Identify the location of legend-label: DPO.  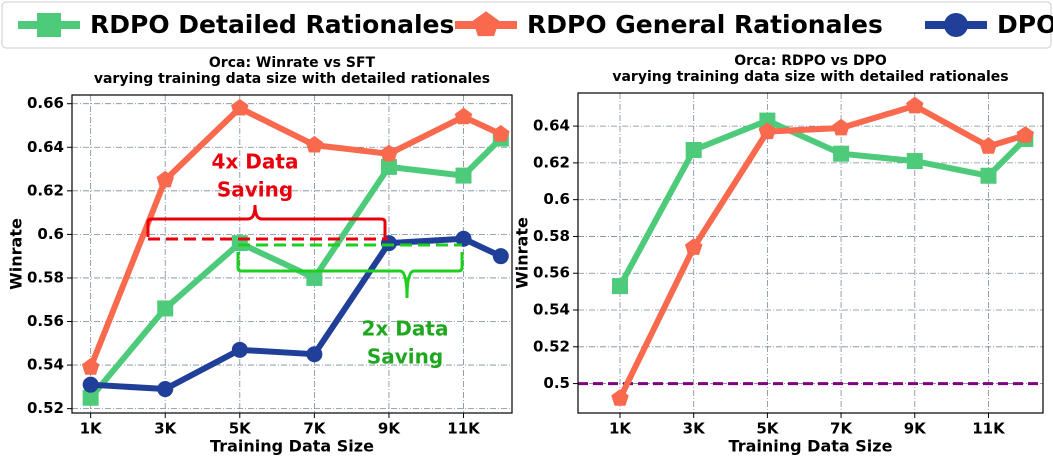
(1025, 24).